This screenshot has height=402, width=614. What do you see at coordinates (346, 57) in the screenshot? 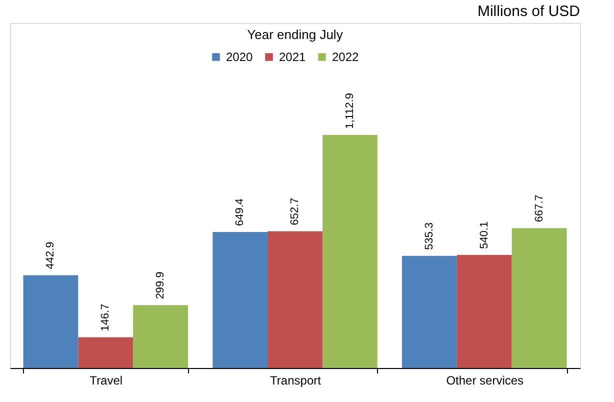
I see `legend-label: 2022` at bounding box center [346, 57].